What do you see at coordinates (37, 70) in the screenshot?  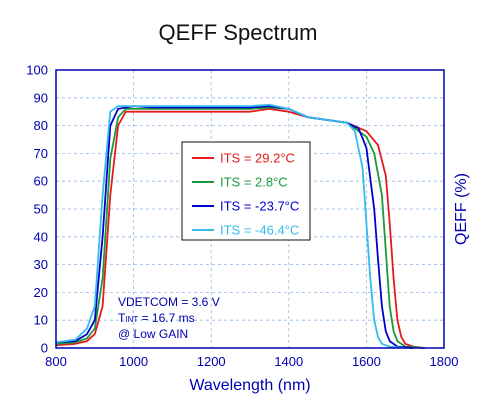 I see `y-tick-label: 100` at bounding box center [37, 70].